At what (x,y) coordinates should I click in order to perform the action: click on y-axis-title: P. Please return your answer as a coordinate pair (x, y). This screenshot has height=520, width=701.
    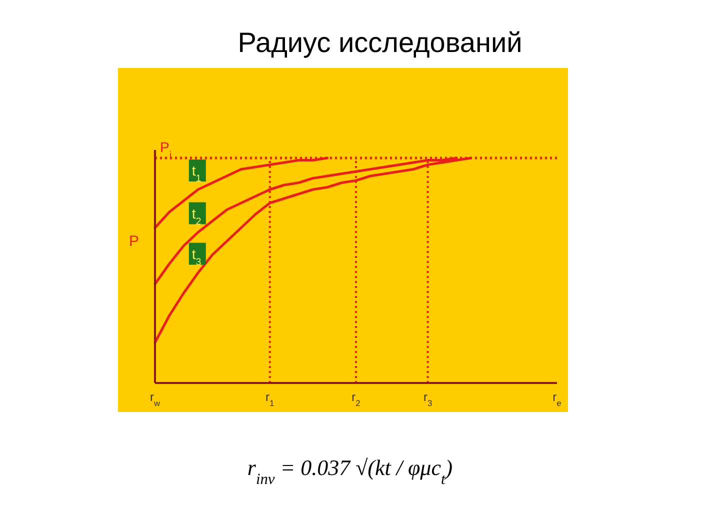
    Looking at the image, I should click on (134, 241).